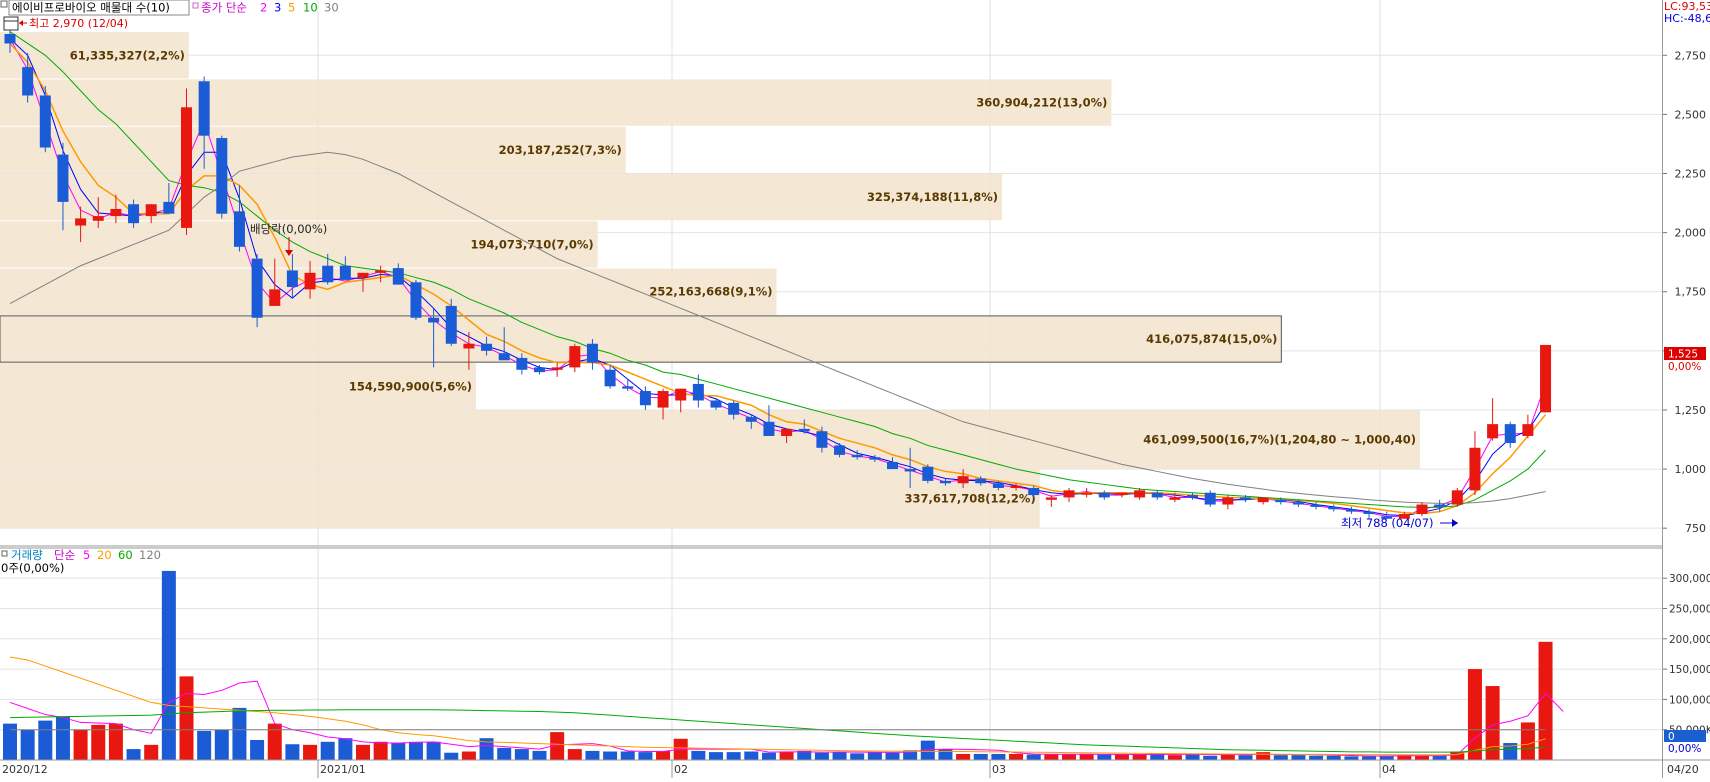 This screenshot has width=1710, height=782. I want to click on date-axis: 2020/12 2021/01 02 03 04 04/20, so click(850, 769).